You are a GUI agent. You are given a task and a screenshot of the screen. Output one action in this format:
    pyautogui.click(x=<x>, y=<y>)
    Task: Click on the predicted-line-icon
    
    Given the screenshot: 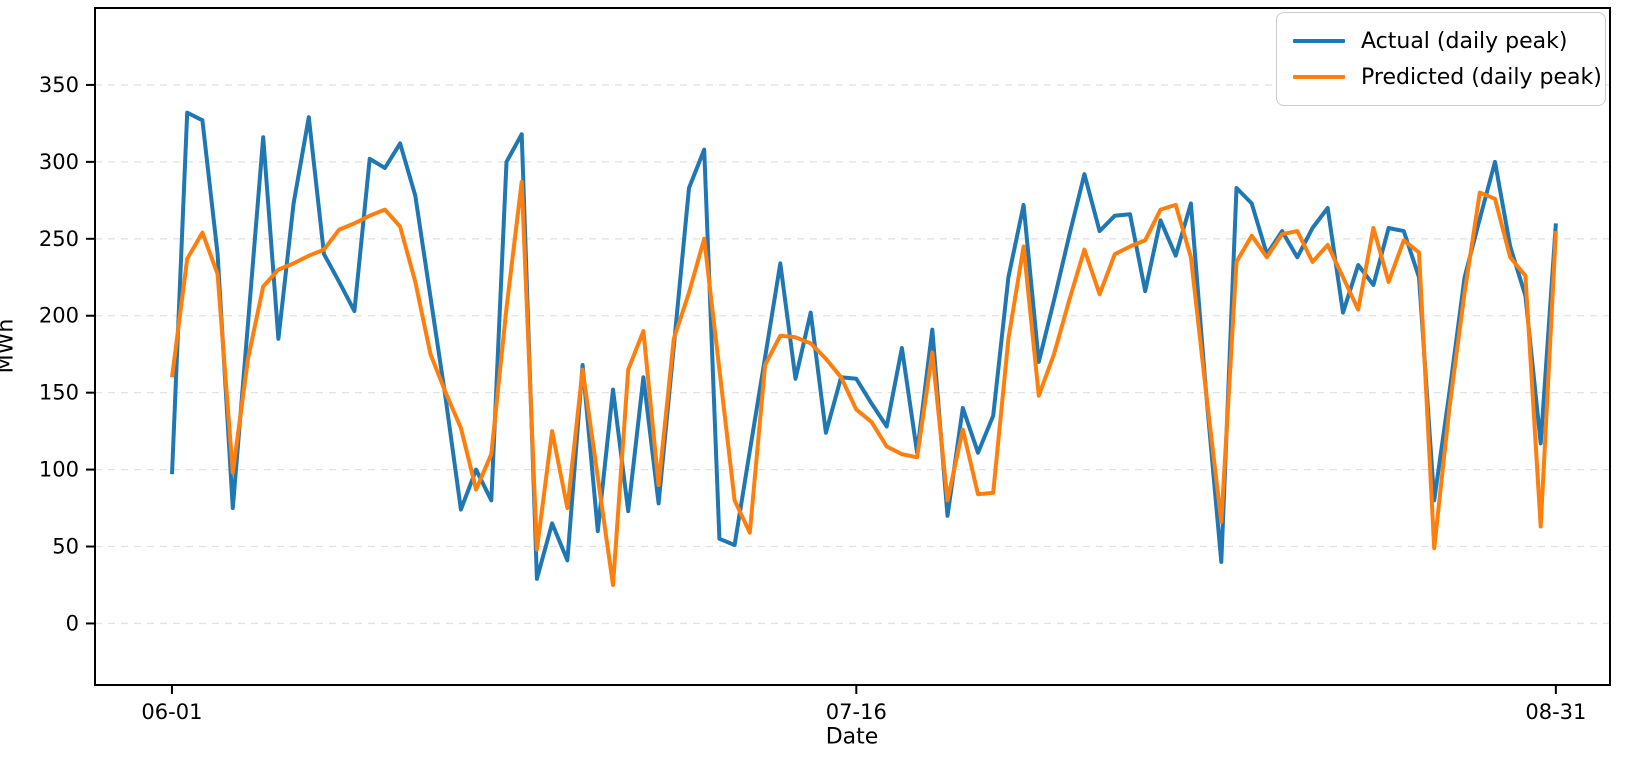 What is the action you would take?
    pyautogui.click(x=1319, y=77)
    